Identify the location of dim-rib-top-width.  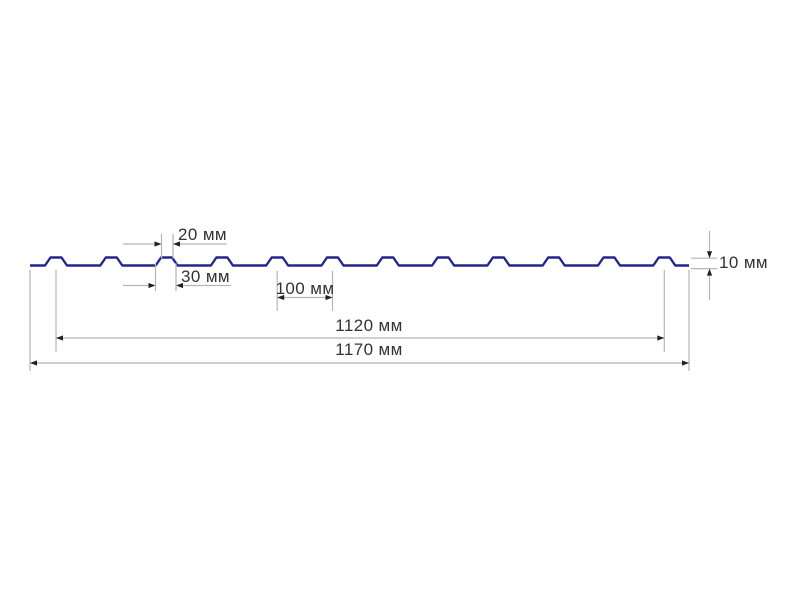
(175, 246).